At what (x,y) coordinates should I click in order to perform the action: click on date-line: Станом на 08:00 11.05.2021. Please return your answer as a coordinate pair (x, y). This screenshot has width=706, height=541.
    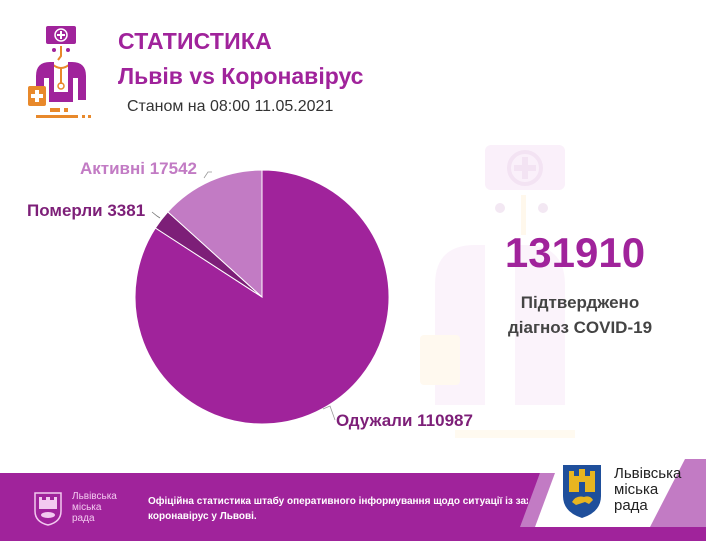
    Looking at the image, I should click on (230, 106).